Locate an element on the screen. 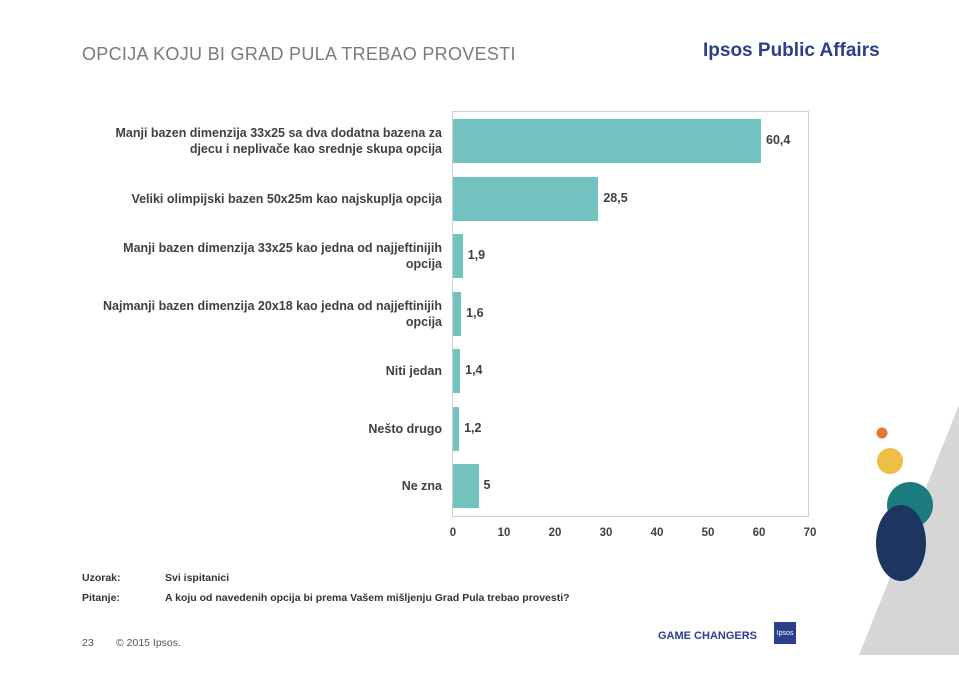  data-label: 1,9 is located at coordinates (476, 255).